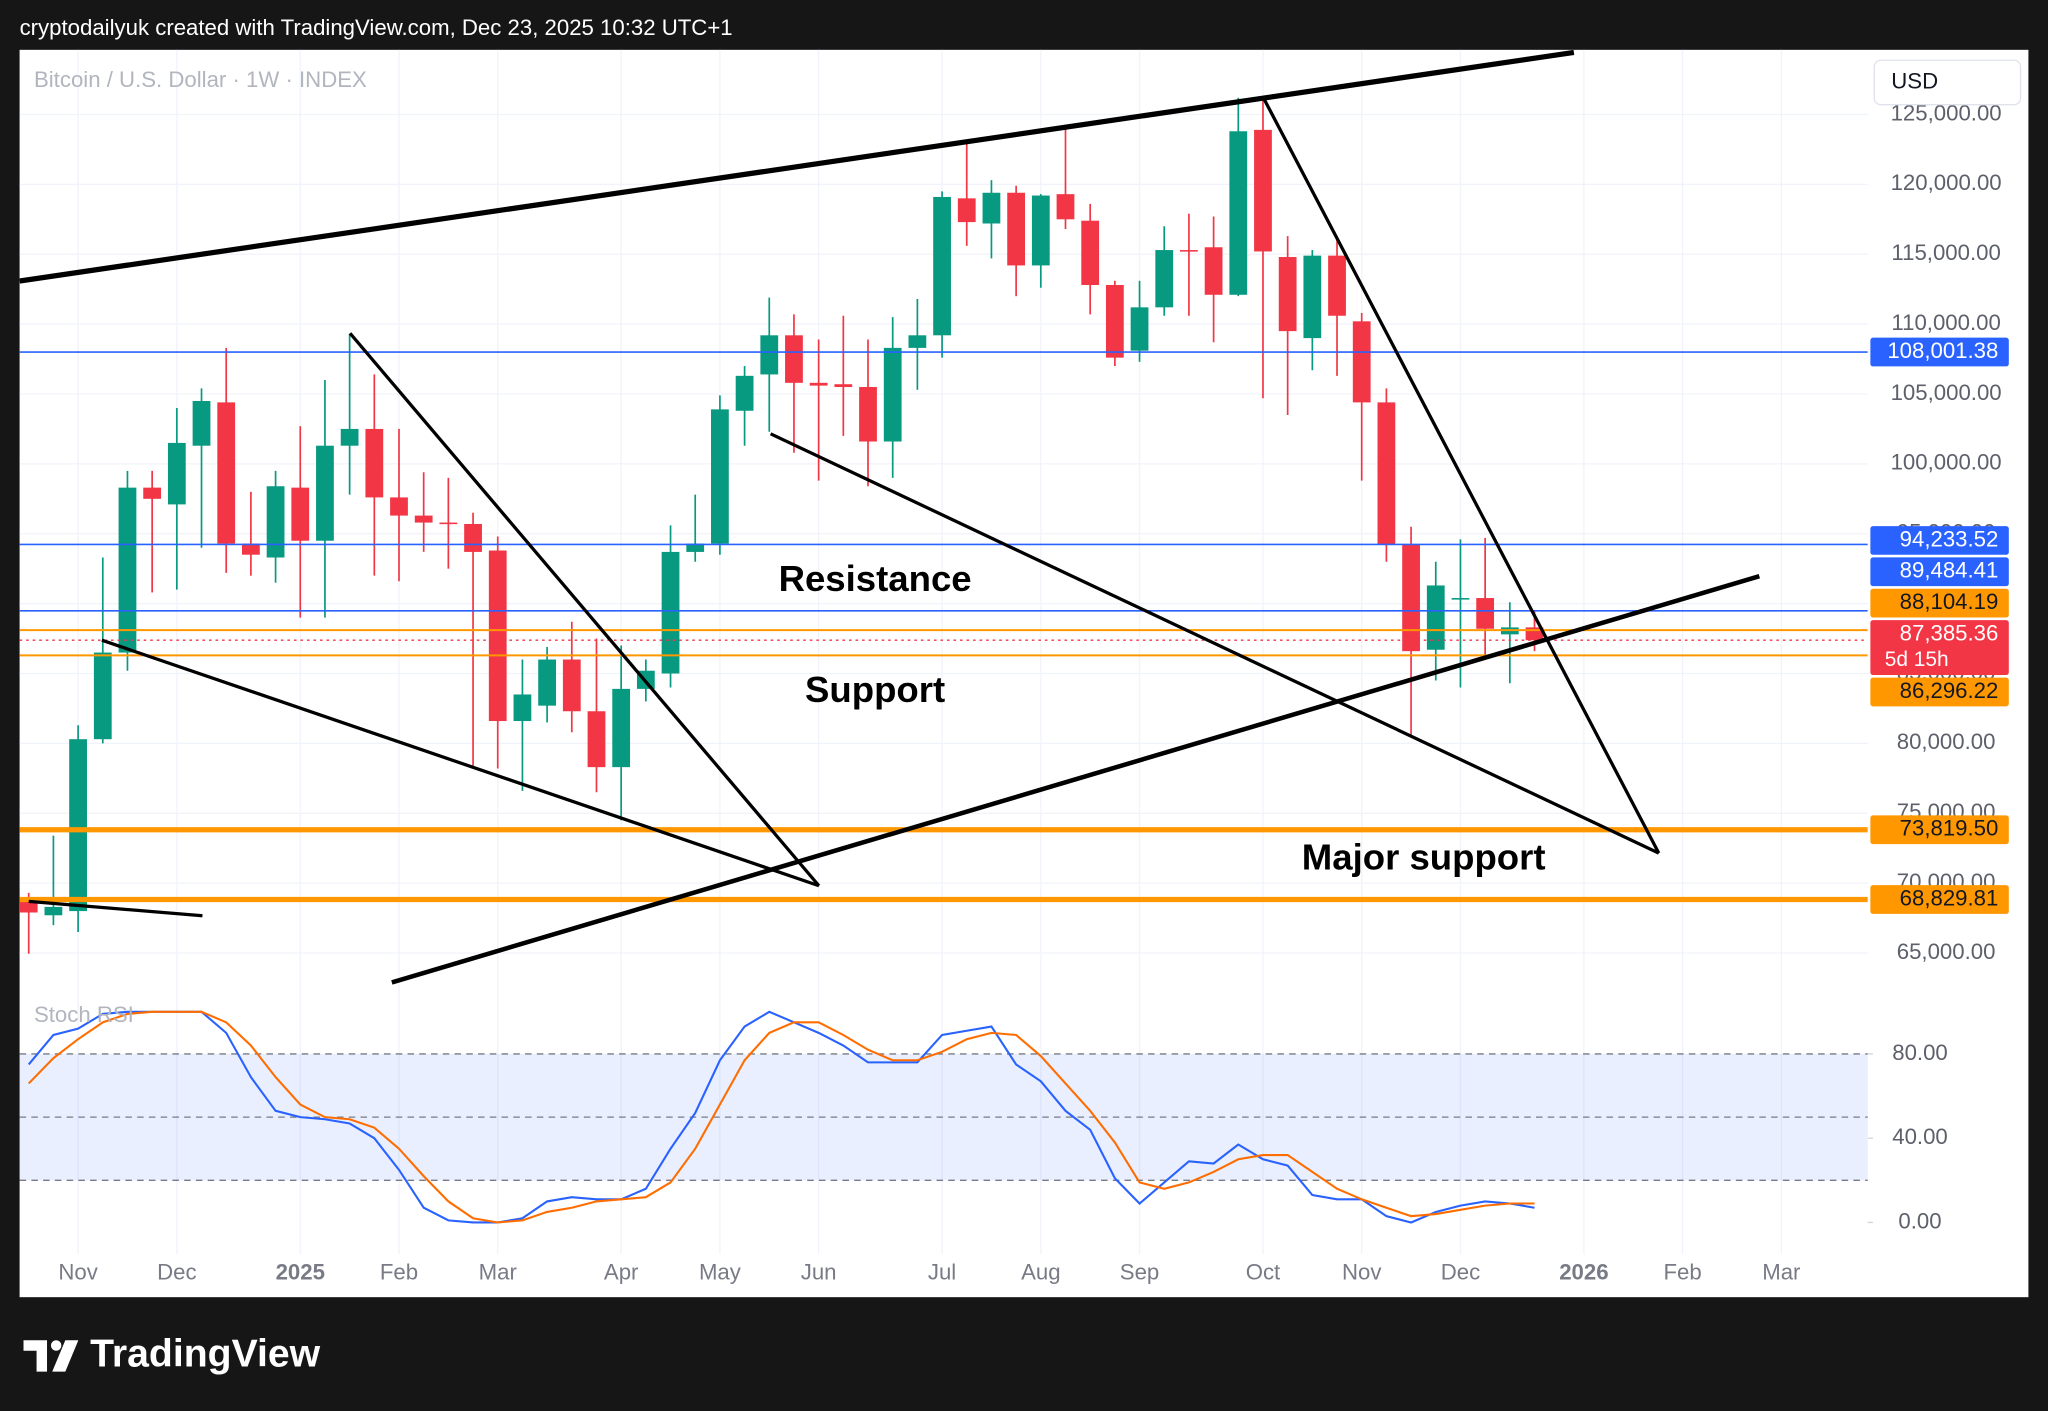 This screenshot has height=1411, width=2048. I want to click on stoch-line, so click(781, 1117).